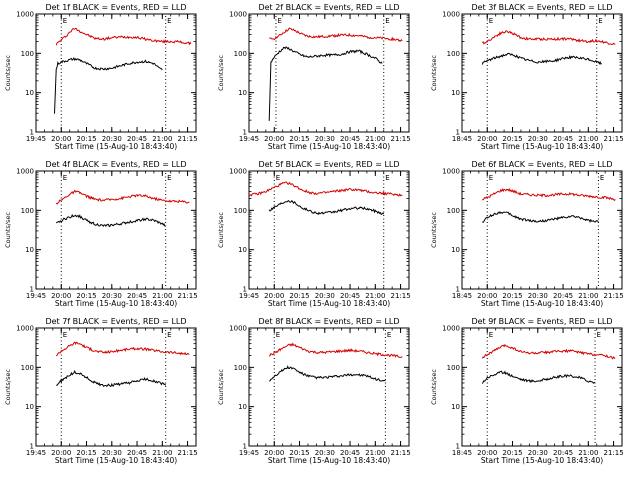  Describe the element at coordinates (541, 321) in the screenshot. I see `chart-title: Det 9f BLACK = Events, RED = LLD` at that location.